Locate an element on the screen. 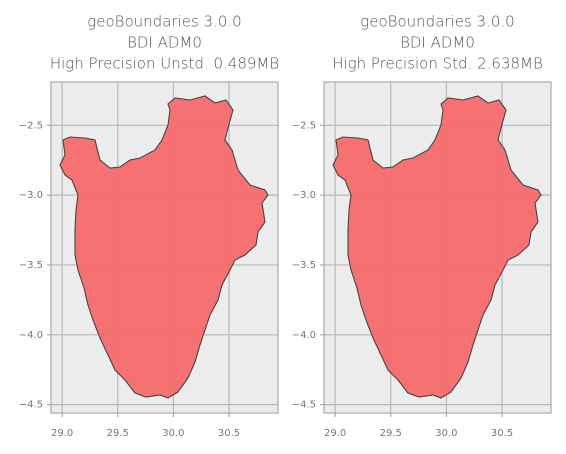 This screenshot has height=454, width=566. panel-title: High Precision Std. 2.638MB is located at coordinates (437, 64).